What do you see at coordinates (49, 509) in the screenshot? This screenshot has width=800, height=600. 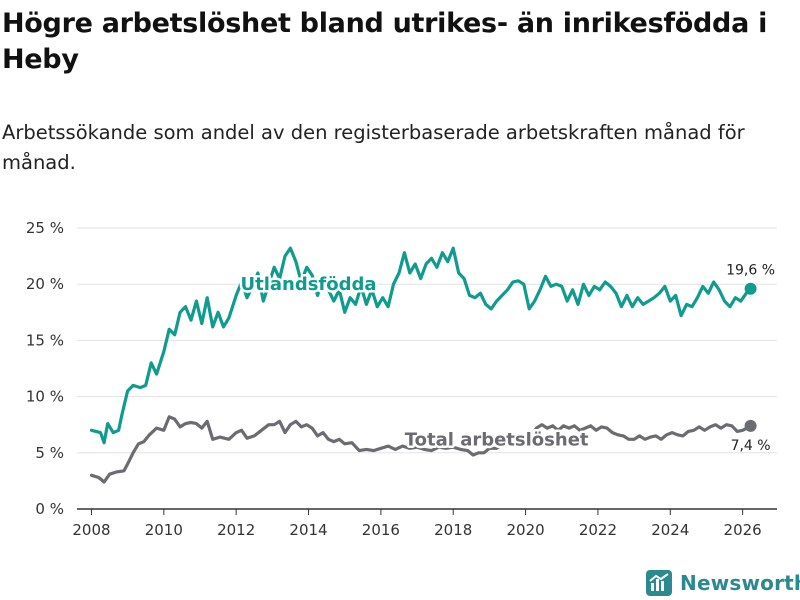 I see `y-tick-label: 0 %` at bounding box center [49, 509].